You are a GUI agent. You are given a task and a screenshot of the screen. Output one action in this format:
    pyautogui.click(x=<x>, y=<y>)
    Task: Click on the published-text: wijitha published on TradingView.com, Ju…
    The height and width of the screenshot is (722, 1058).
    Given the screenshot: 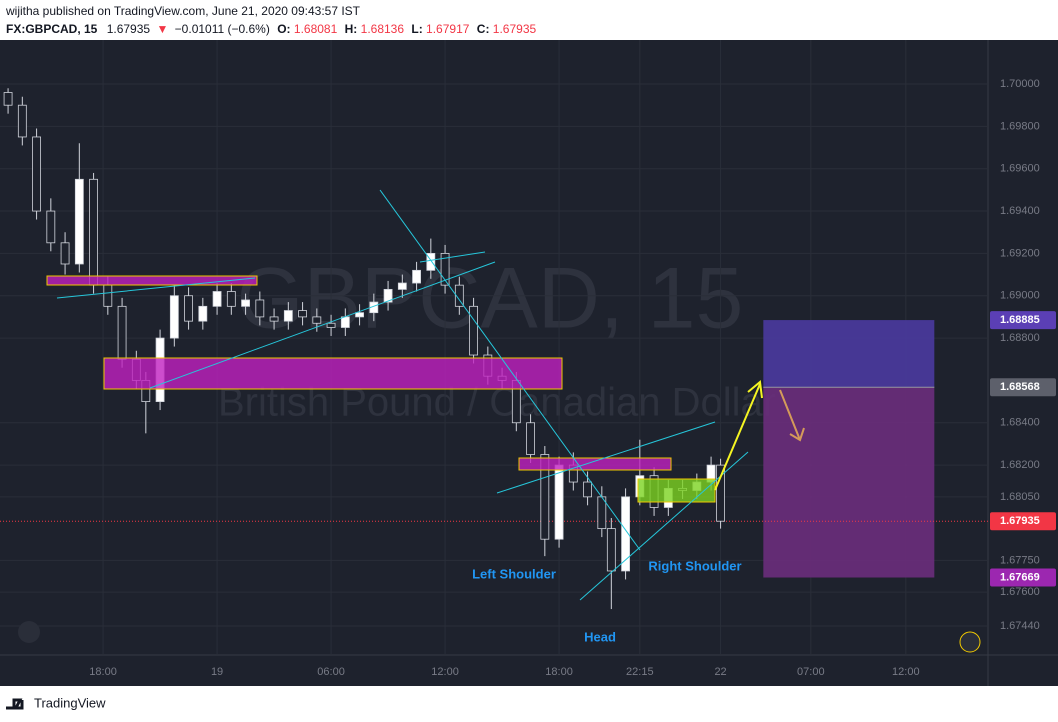 What is the action you would take?
    pyautogui.click(x=183, y=11)
    